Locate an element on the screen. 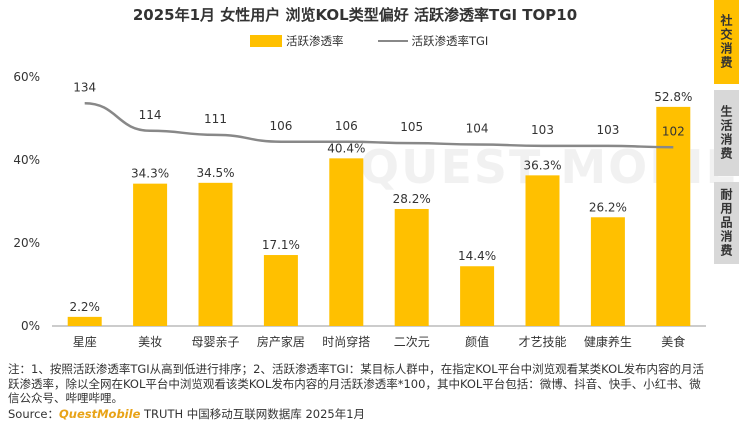 The height and width of the screenshot is (430, 739). x-tick-label: 房产家居 is located at coordinates (281, 341).